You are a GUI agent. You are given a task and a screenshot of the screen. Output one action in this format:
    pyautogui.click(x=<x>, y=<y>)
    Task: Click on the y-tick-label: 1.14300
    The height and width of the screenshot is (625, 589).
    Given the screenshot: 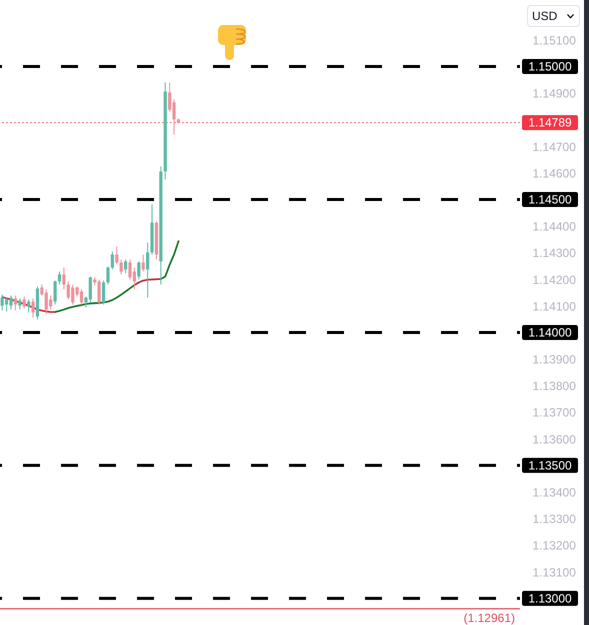 What is the action you would take?
    pyautogui.click(x=554, y=253)
    